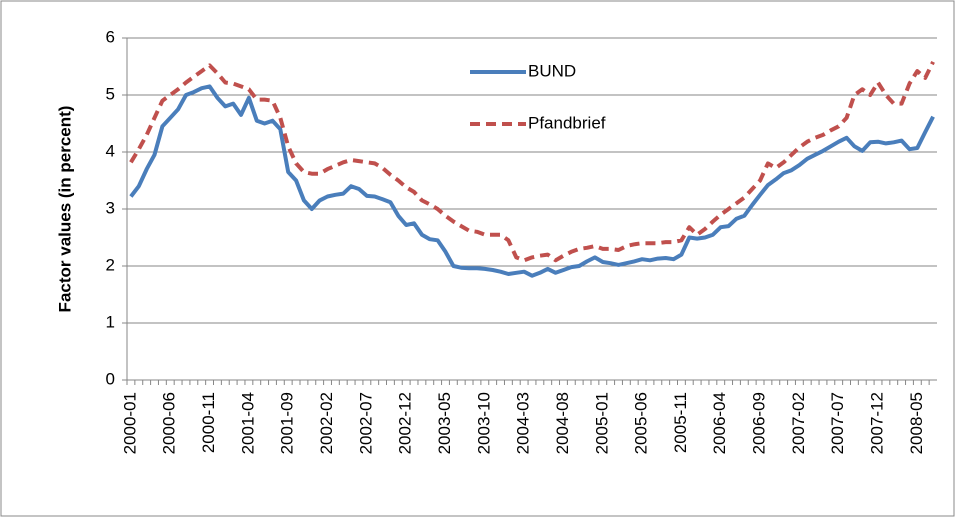 This screenshot has height=523, width=956. I want to click on x-tick-label: 2002-12, so click(405, 423).